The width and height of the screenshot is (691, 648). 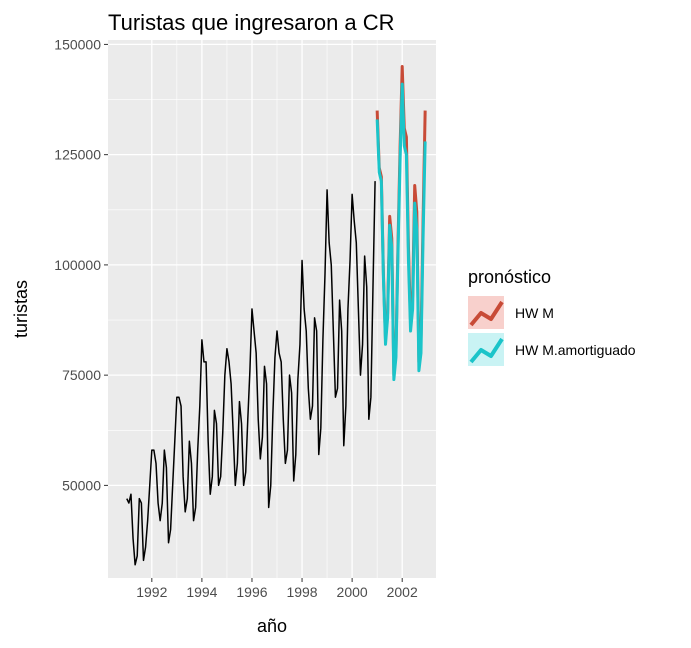 What do you see at coordinates (301, 592) in the screenshot?
I see `x-tick-label: 1998` at bounding box center [301, 592].